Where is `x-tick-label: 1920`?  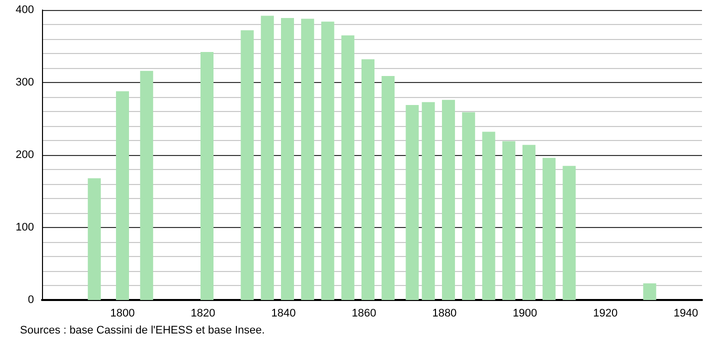 x-tick-label: 1920 is located at coordinates (605, 314).